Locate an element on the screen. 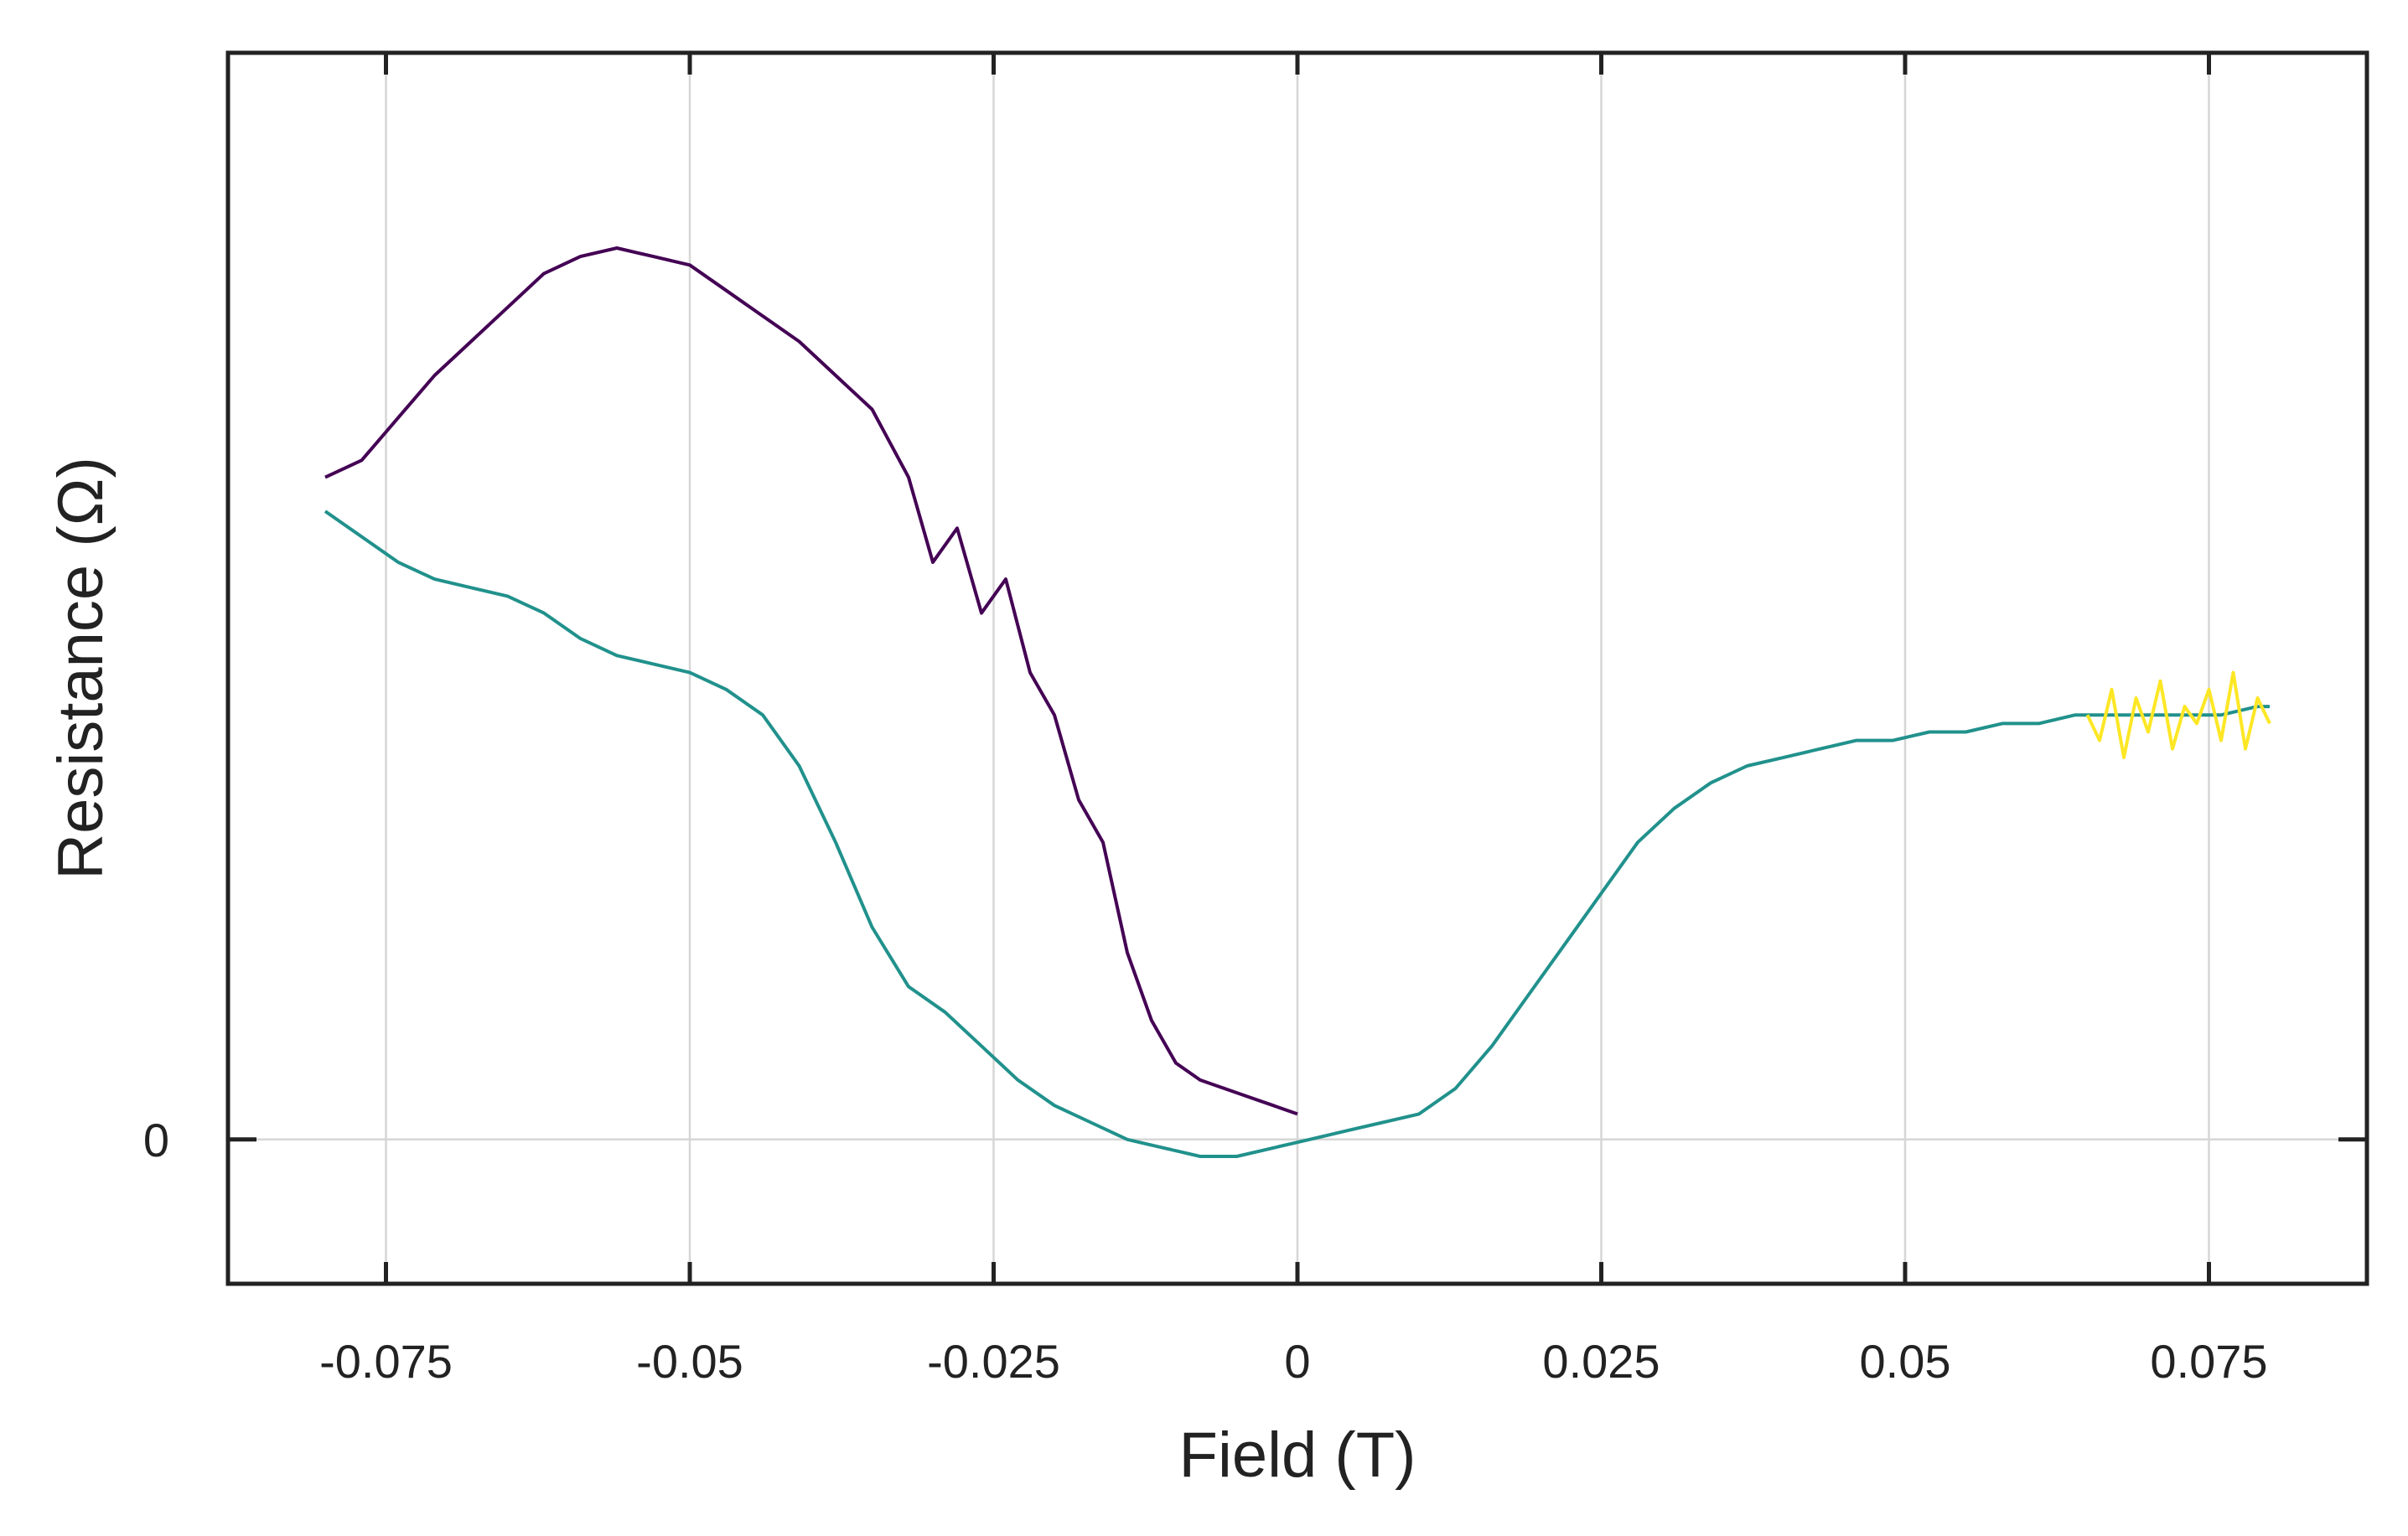 This screenshot has height=1536, width=2408. x-axis-title: Field (T) is located at coordinates (1297, 1455).